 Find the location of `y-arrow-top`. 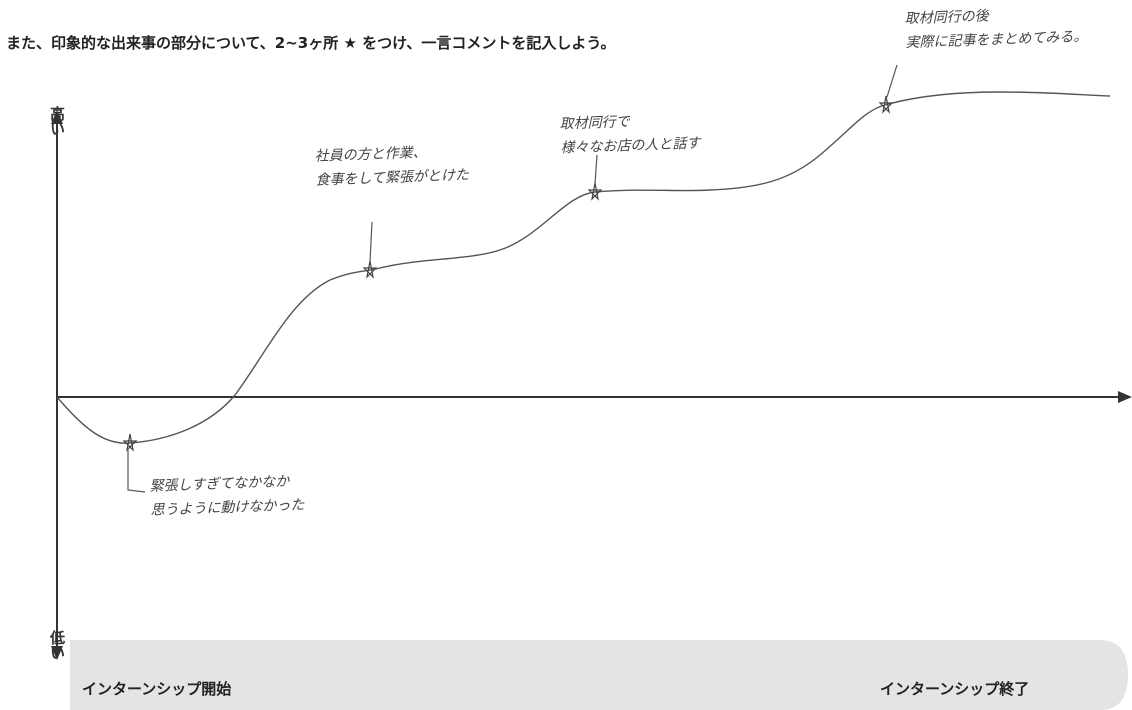

y-arrow-top is located at coordinates (57, 117).